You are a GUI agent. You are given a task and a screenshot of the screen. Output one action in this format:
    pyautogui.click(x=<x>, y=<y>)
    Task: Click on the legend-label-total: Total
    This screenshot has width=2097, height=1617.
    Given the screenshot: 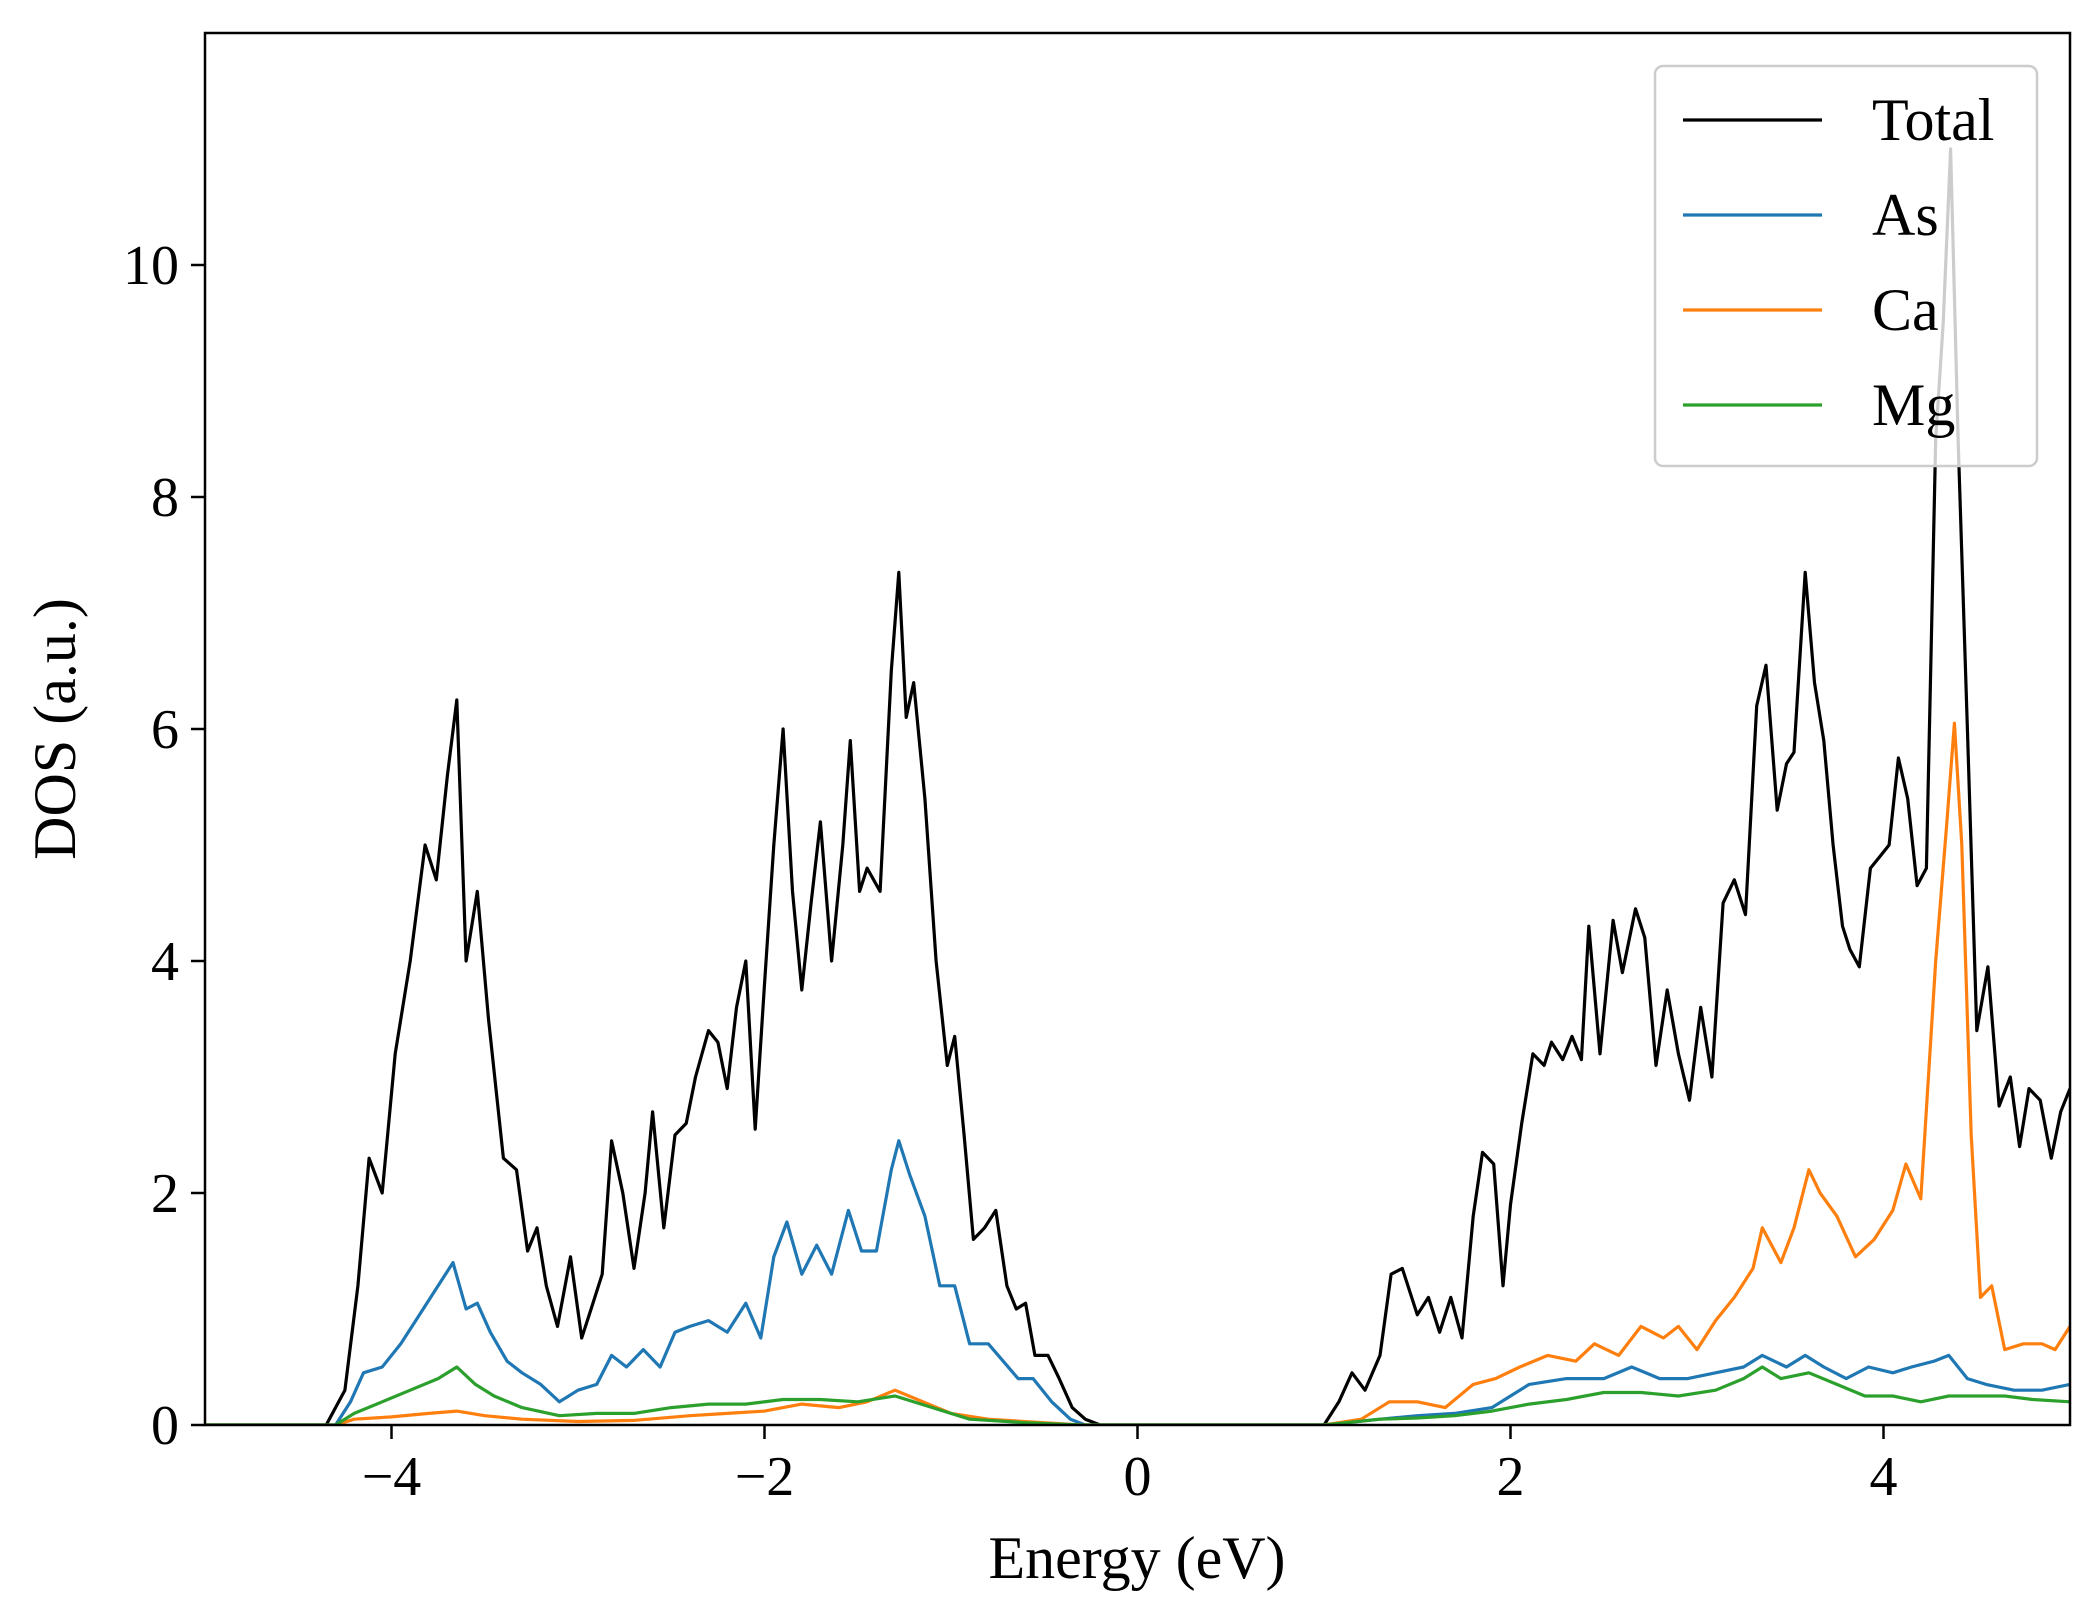 What is the action you would take?
    pyautogui.click(x=1933, y=120)
    